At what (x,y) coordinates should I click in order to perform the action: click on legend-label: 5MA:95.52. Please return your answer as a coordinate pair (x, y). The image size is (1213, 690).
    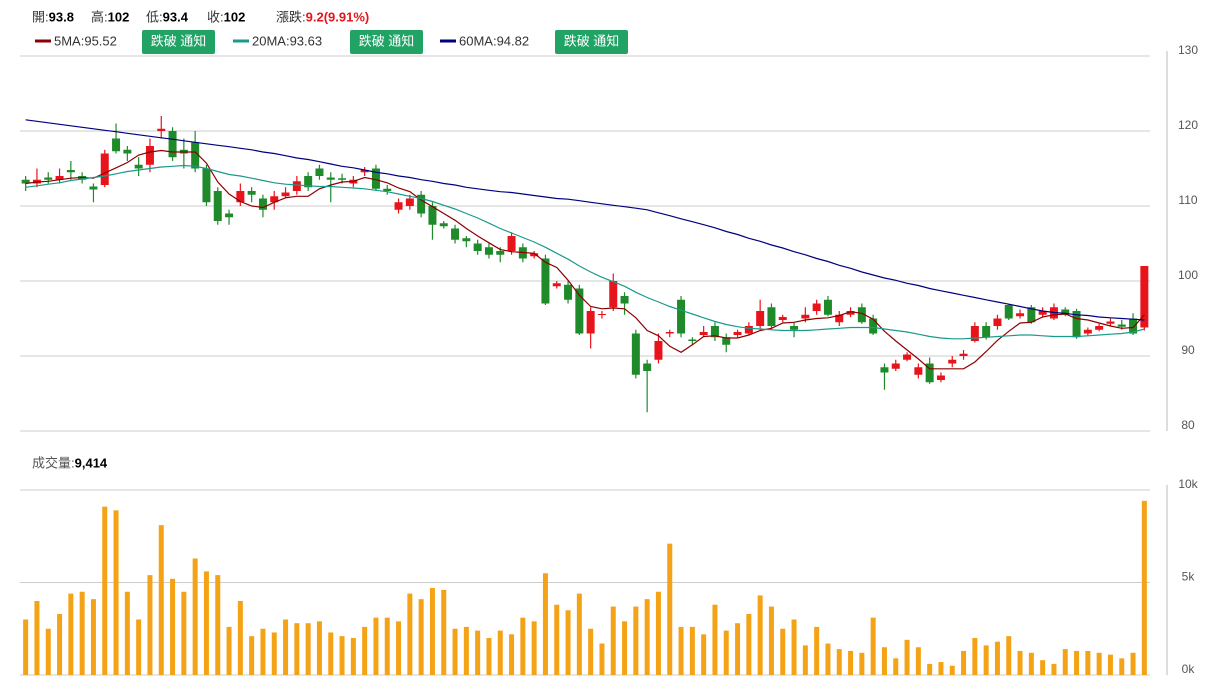
    Looking at the image, I should click on (85, 40).